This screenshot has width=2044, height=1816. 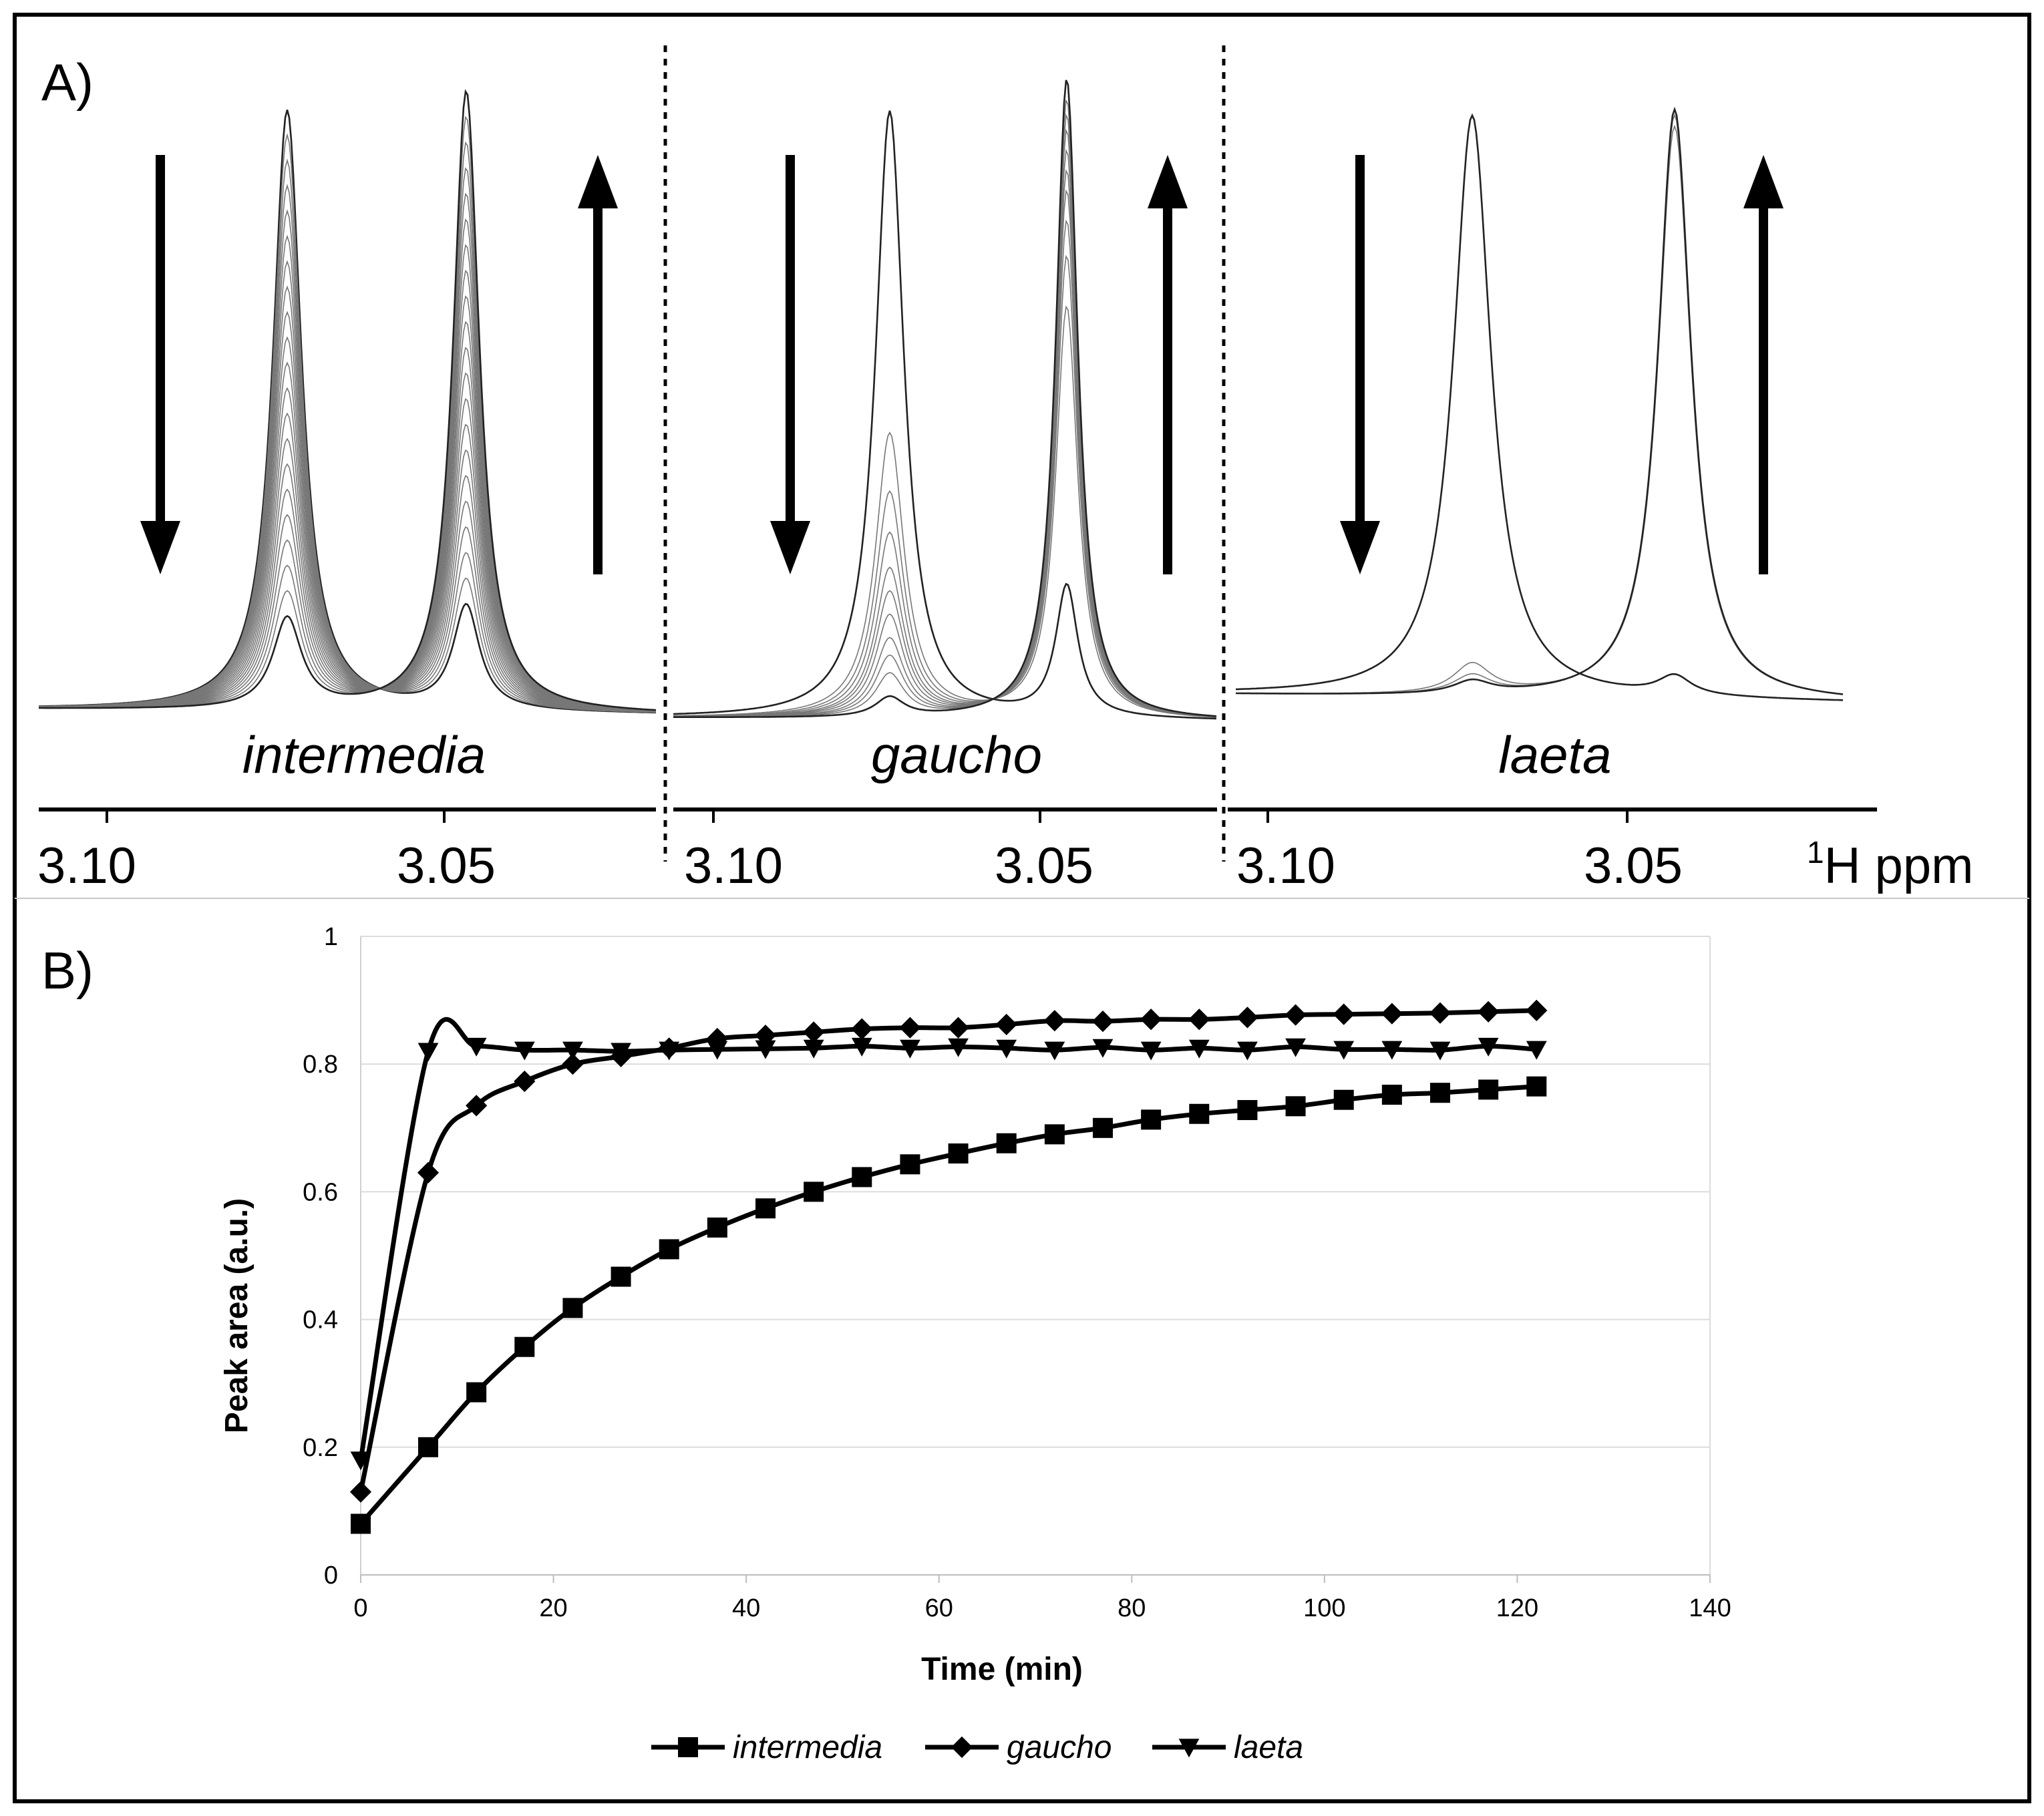 What do you see at coordinates (236, 1315) in the screenshot?
I see `y-axis-title: Peak area (a.u.)` at bounding box center [236, 1315].